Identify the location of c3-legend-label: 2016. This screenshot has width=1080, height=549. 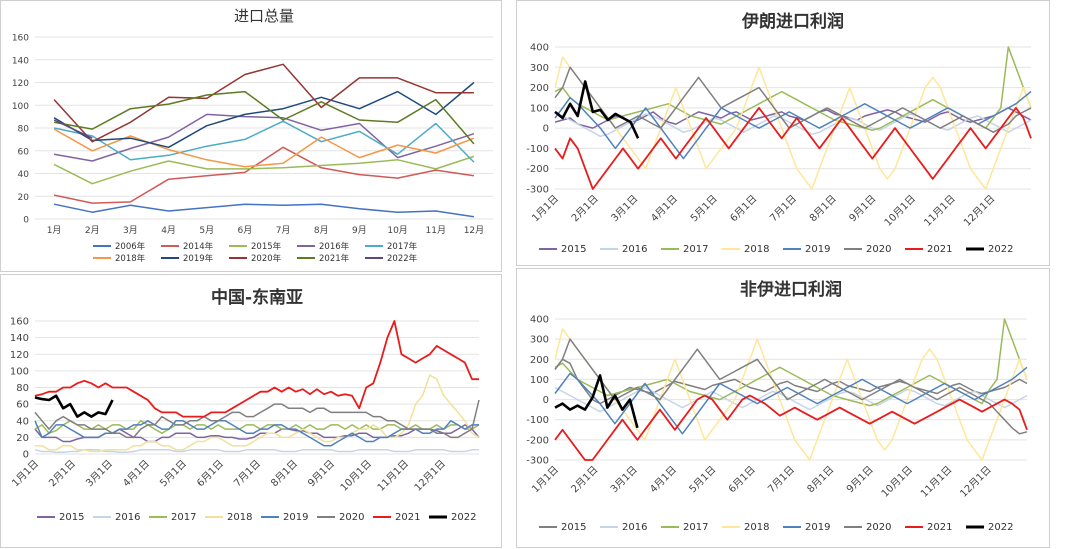
(634, 249).